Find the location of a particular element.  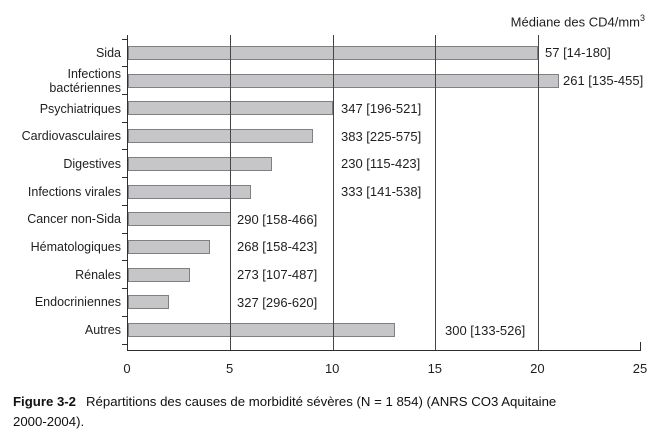

bar-hématologiques is located at coordinates (169, 246).